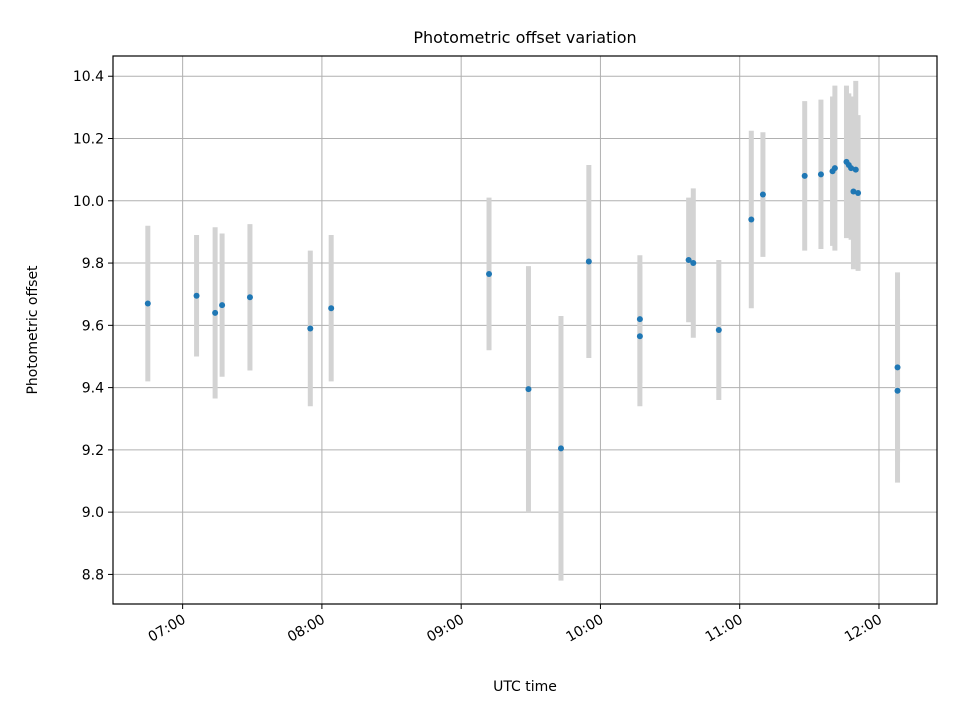 The width and height of the screenshot is (960, 720). What do you see at coordinates (93, 264) in the screenshot?
I see `y-tick-label: 9.8` at bounding box center [93, 264].